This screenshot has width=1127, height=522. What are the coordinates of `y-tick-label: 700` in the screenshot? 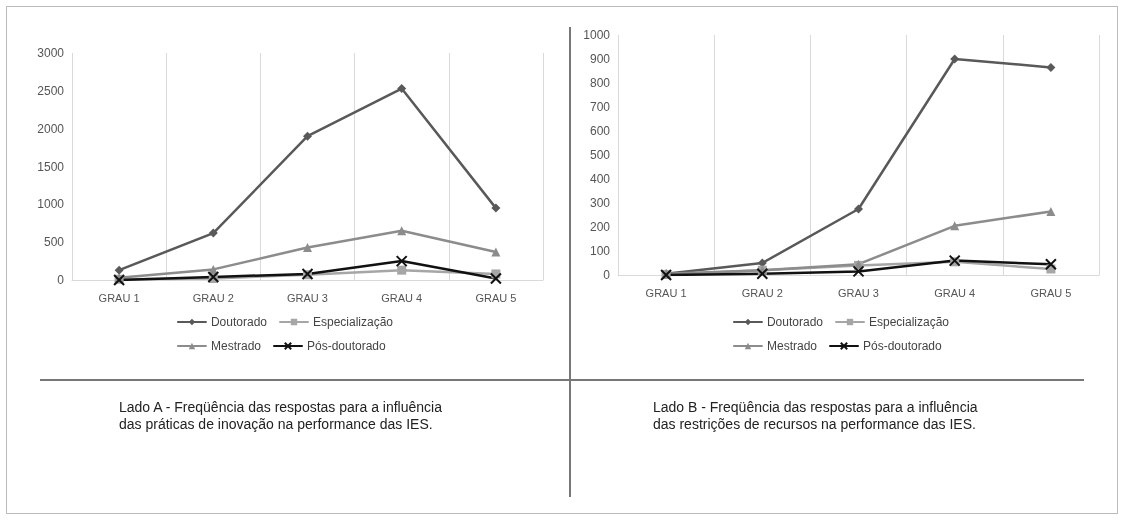 It's located at (600, 107).